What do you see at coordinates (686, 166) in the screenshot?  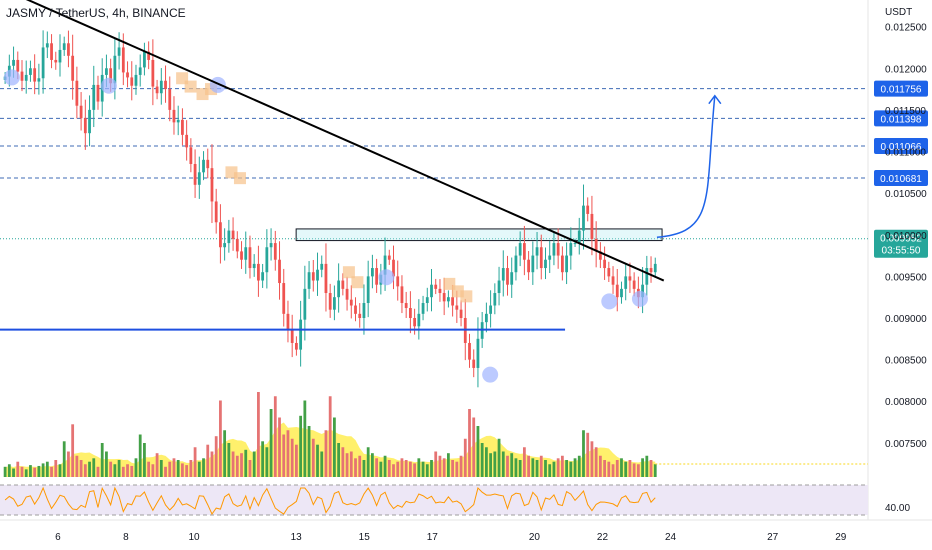 I see `projection-arrow` at bounding box center [686, 166].